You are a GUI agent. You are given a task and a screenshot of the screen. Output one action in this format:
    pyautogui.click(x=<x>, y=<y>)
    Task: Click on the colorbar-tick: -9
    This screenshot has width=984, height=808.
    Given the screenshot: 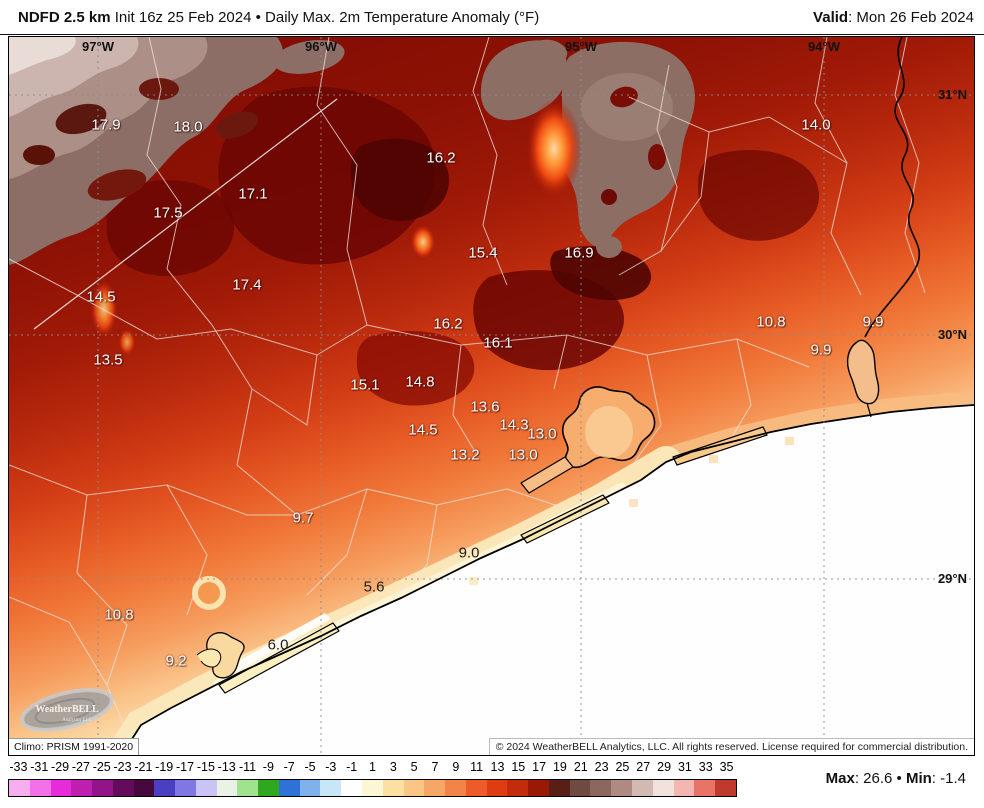 What is the action you would take?
    pyautogui.click(x=268, y=767)
    